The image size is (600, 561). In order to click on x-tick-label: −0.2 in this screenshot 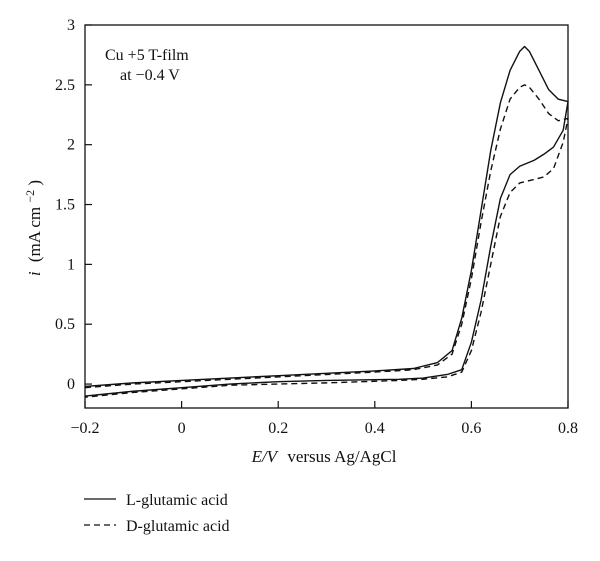, I will do `click(84, 428)`.